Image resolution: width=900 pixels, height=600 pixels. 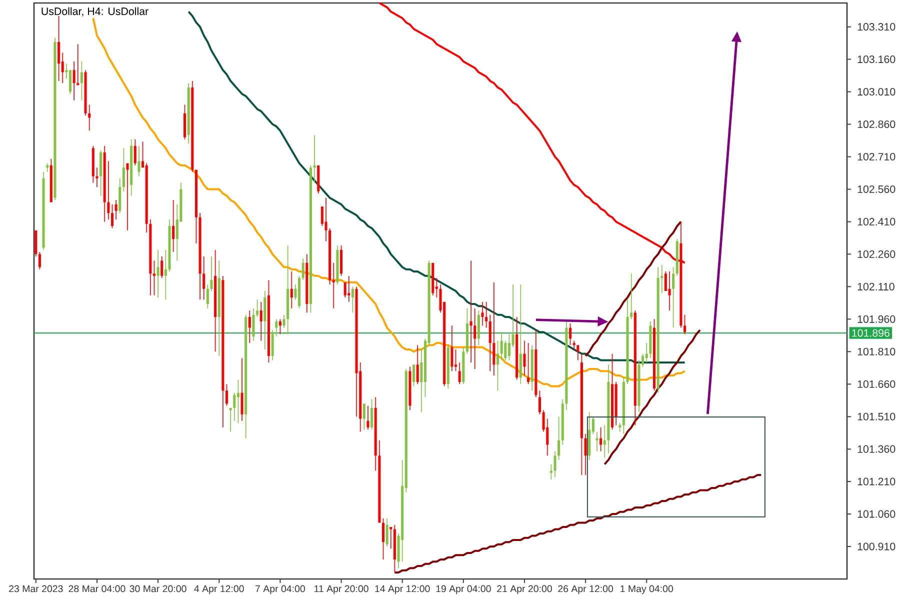 What do you see at coordinates (877, 416) in the screenshot?
I see `y-tick-label: 101.510` at bounding box center [877, 416].